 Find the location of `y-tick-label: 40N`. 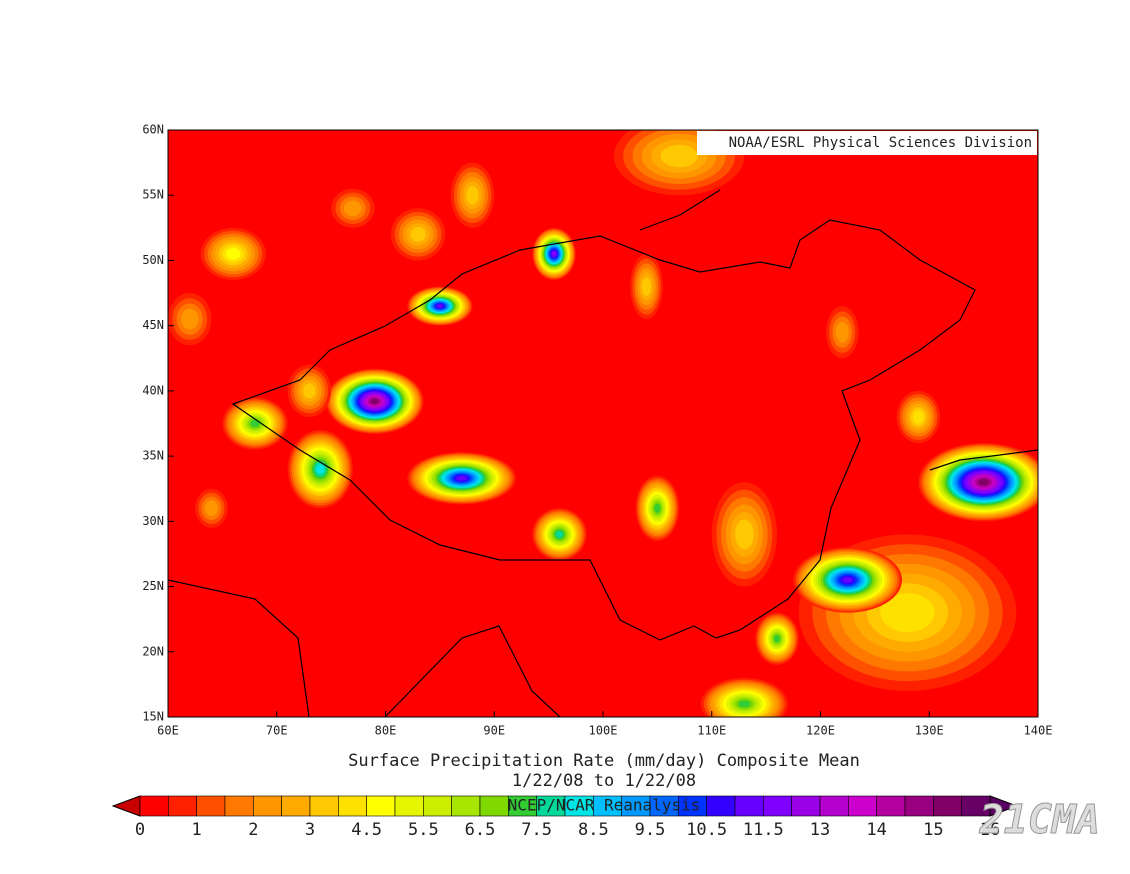

y-tick-label: 40N is located at coordinates (153, 390).